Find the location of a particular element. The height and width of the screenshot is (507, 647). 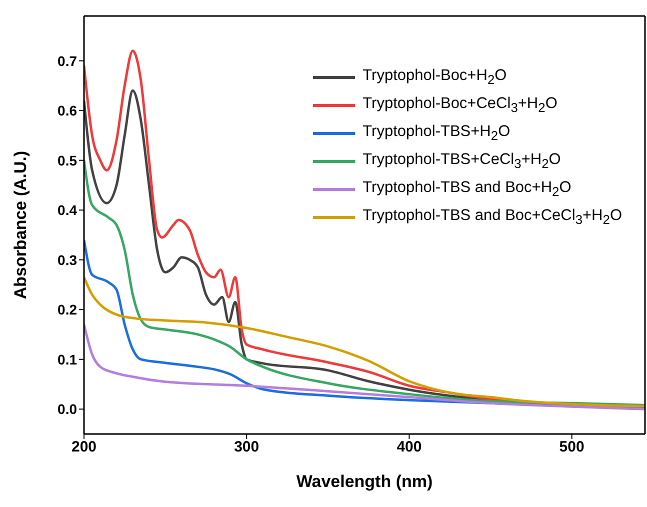

x-tick-label: 400 is located at coordinates (409, 447).